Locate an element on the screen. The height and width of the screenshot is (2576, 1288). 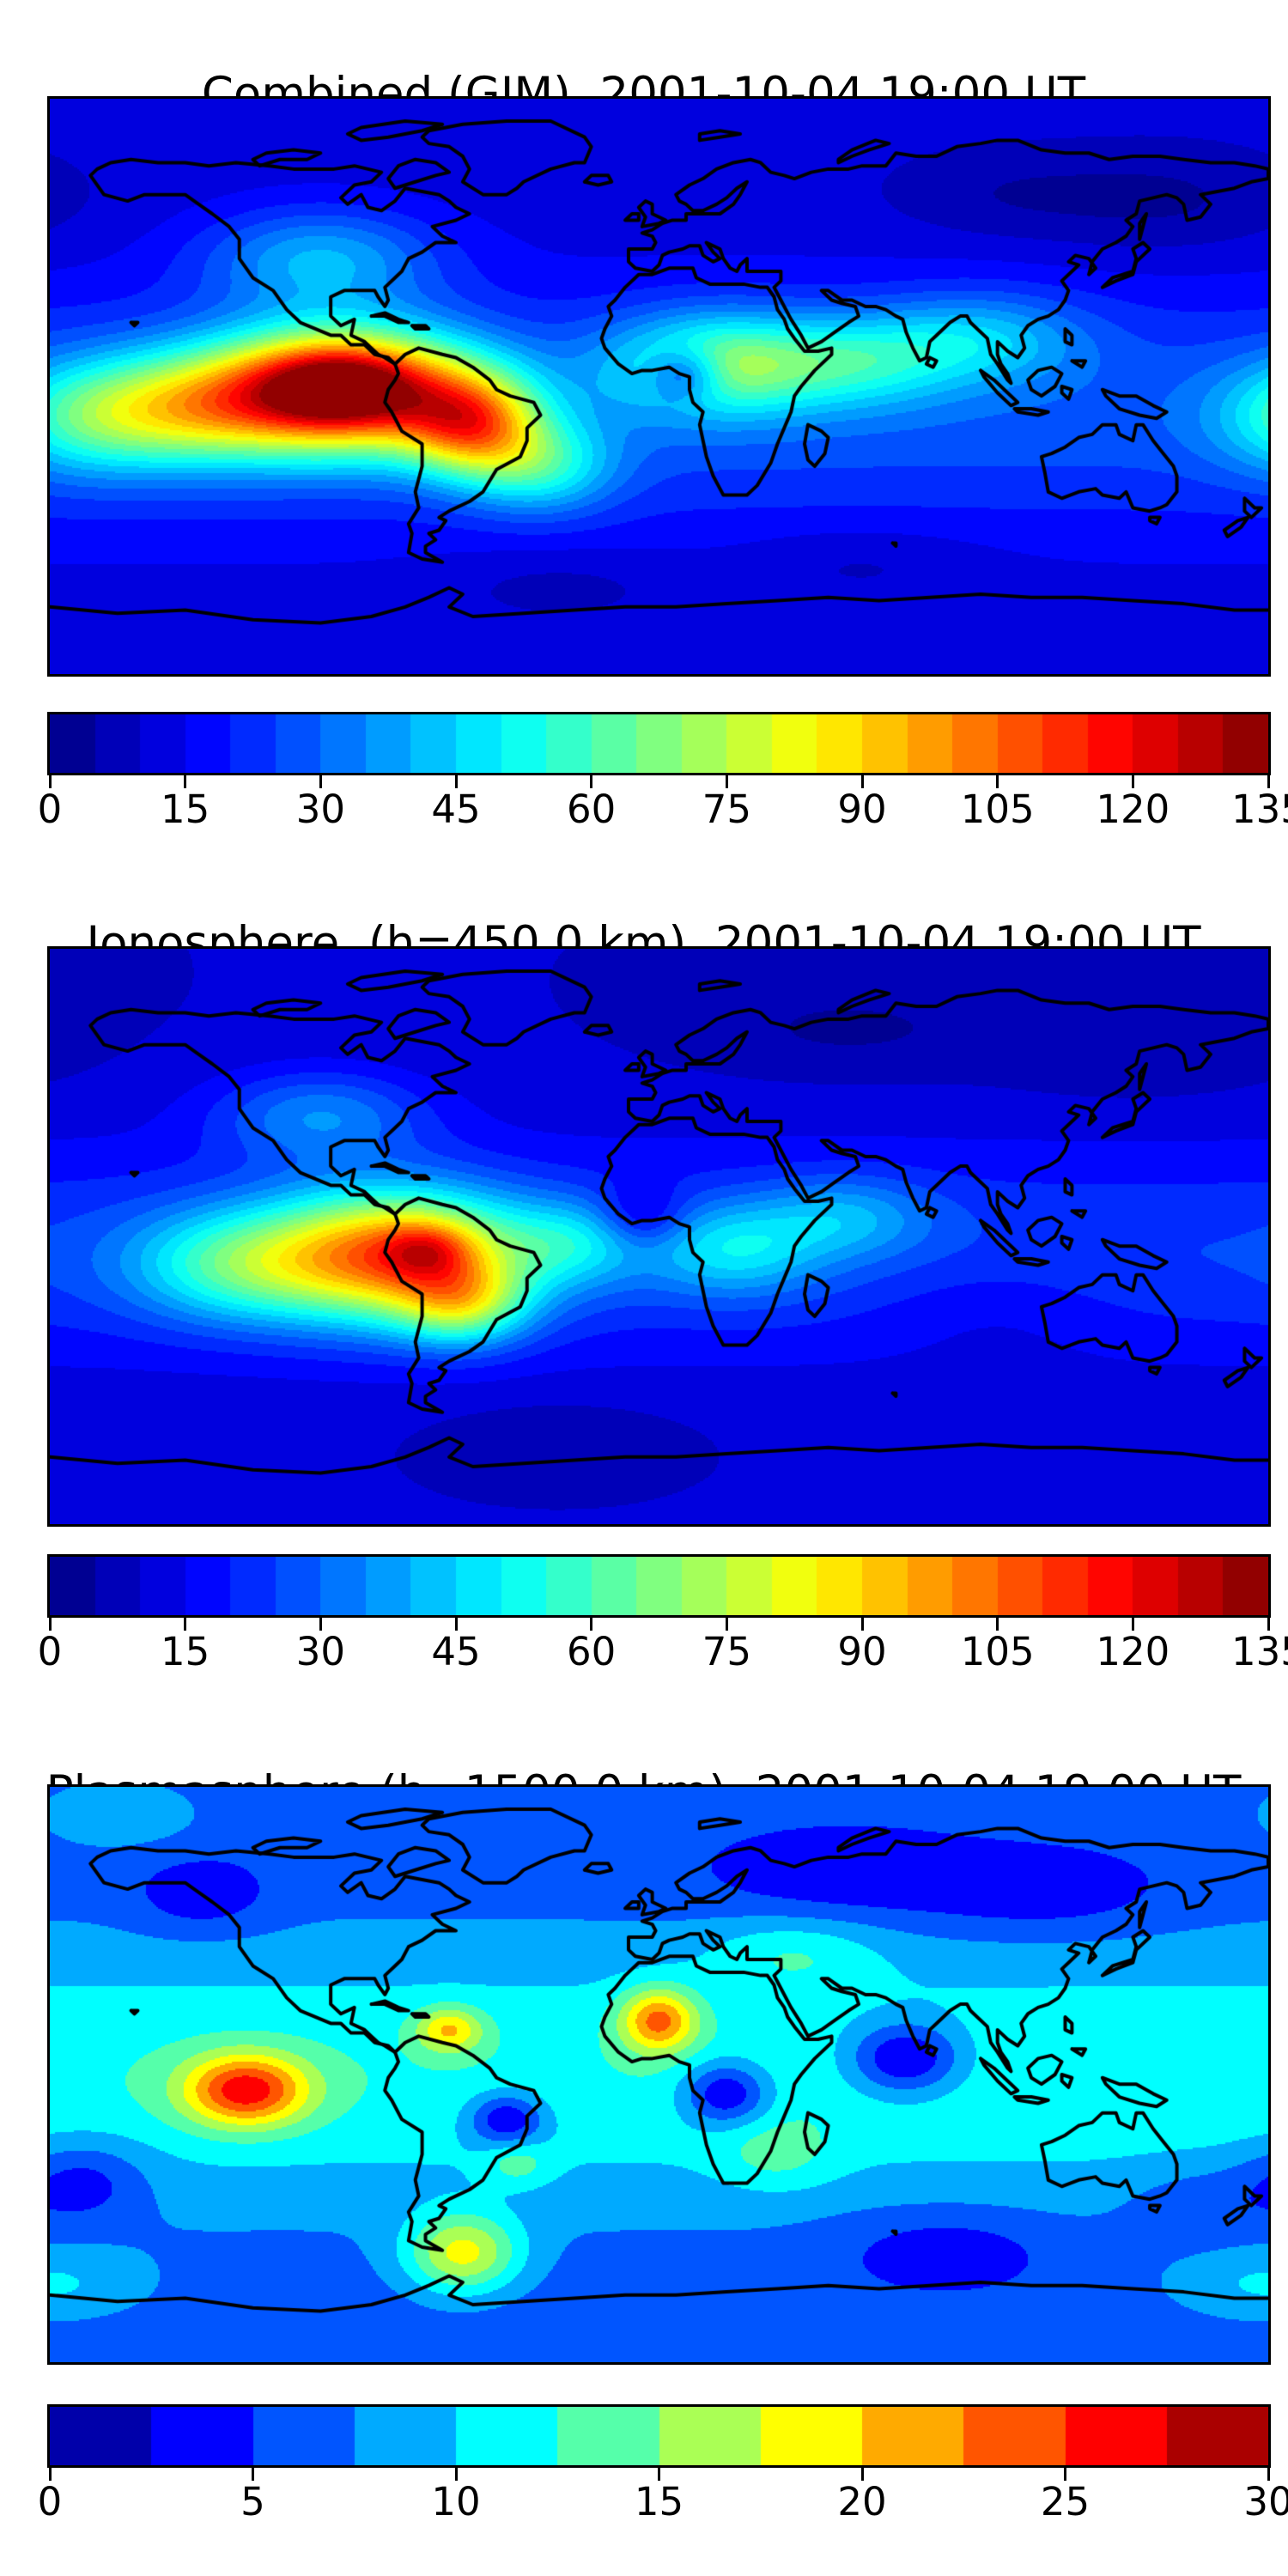
colorbar-canvas-ionosphere is located at coordinates (659, 1586).